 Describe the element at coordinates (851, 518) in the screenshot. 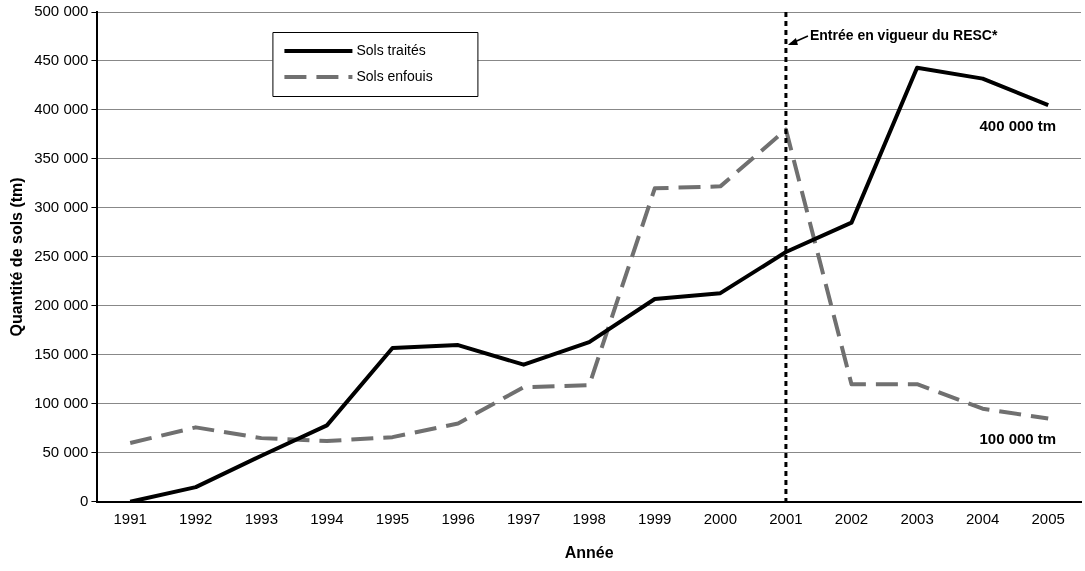

I see `x-tick-label: 2002` at that location.